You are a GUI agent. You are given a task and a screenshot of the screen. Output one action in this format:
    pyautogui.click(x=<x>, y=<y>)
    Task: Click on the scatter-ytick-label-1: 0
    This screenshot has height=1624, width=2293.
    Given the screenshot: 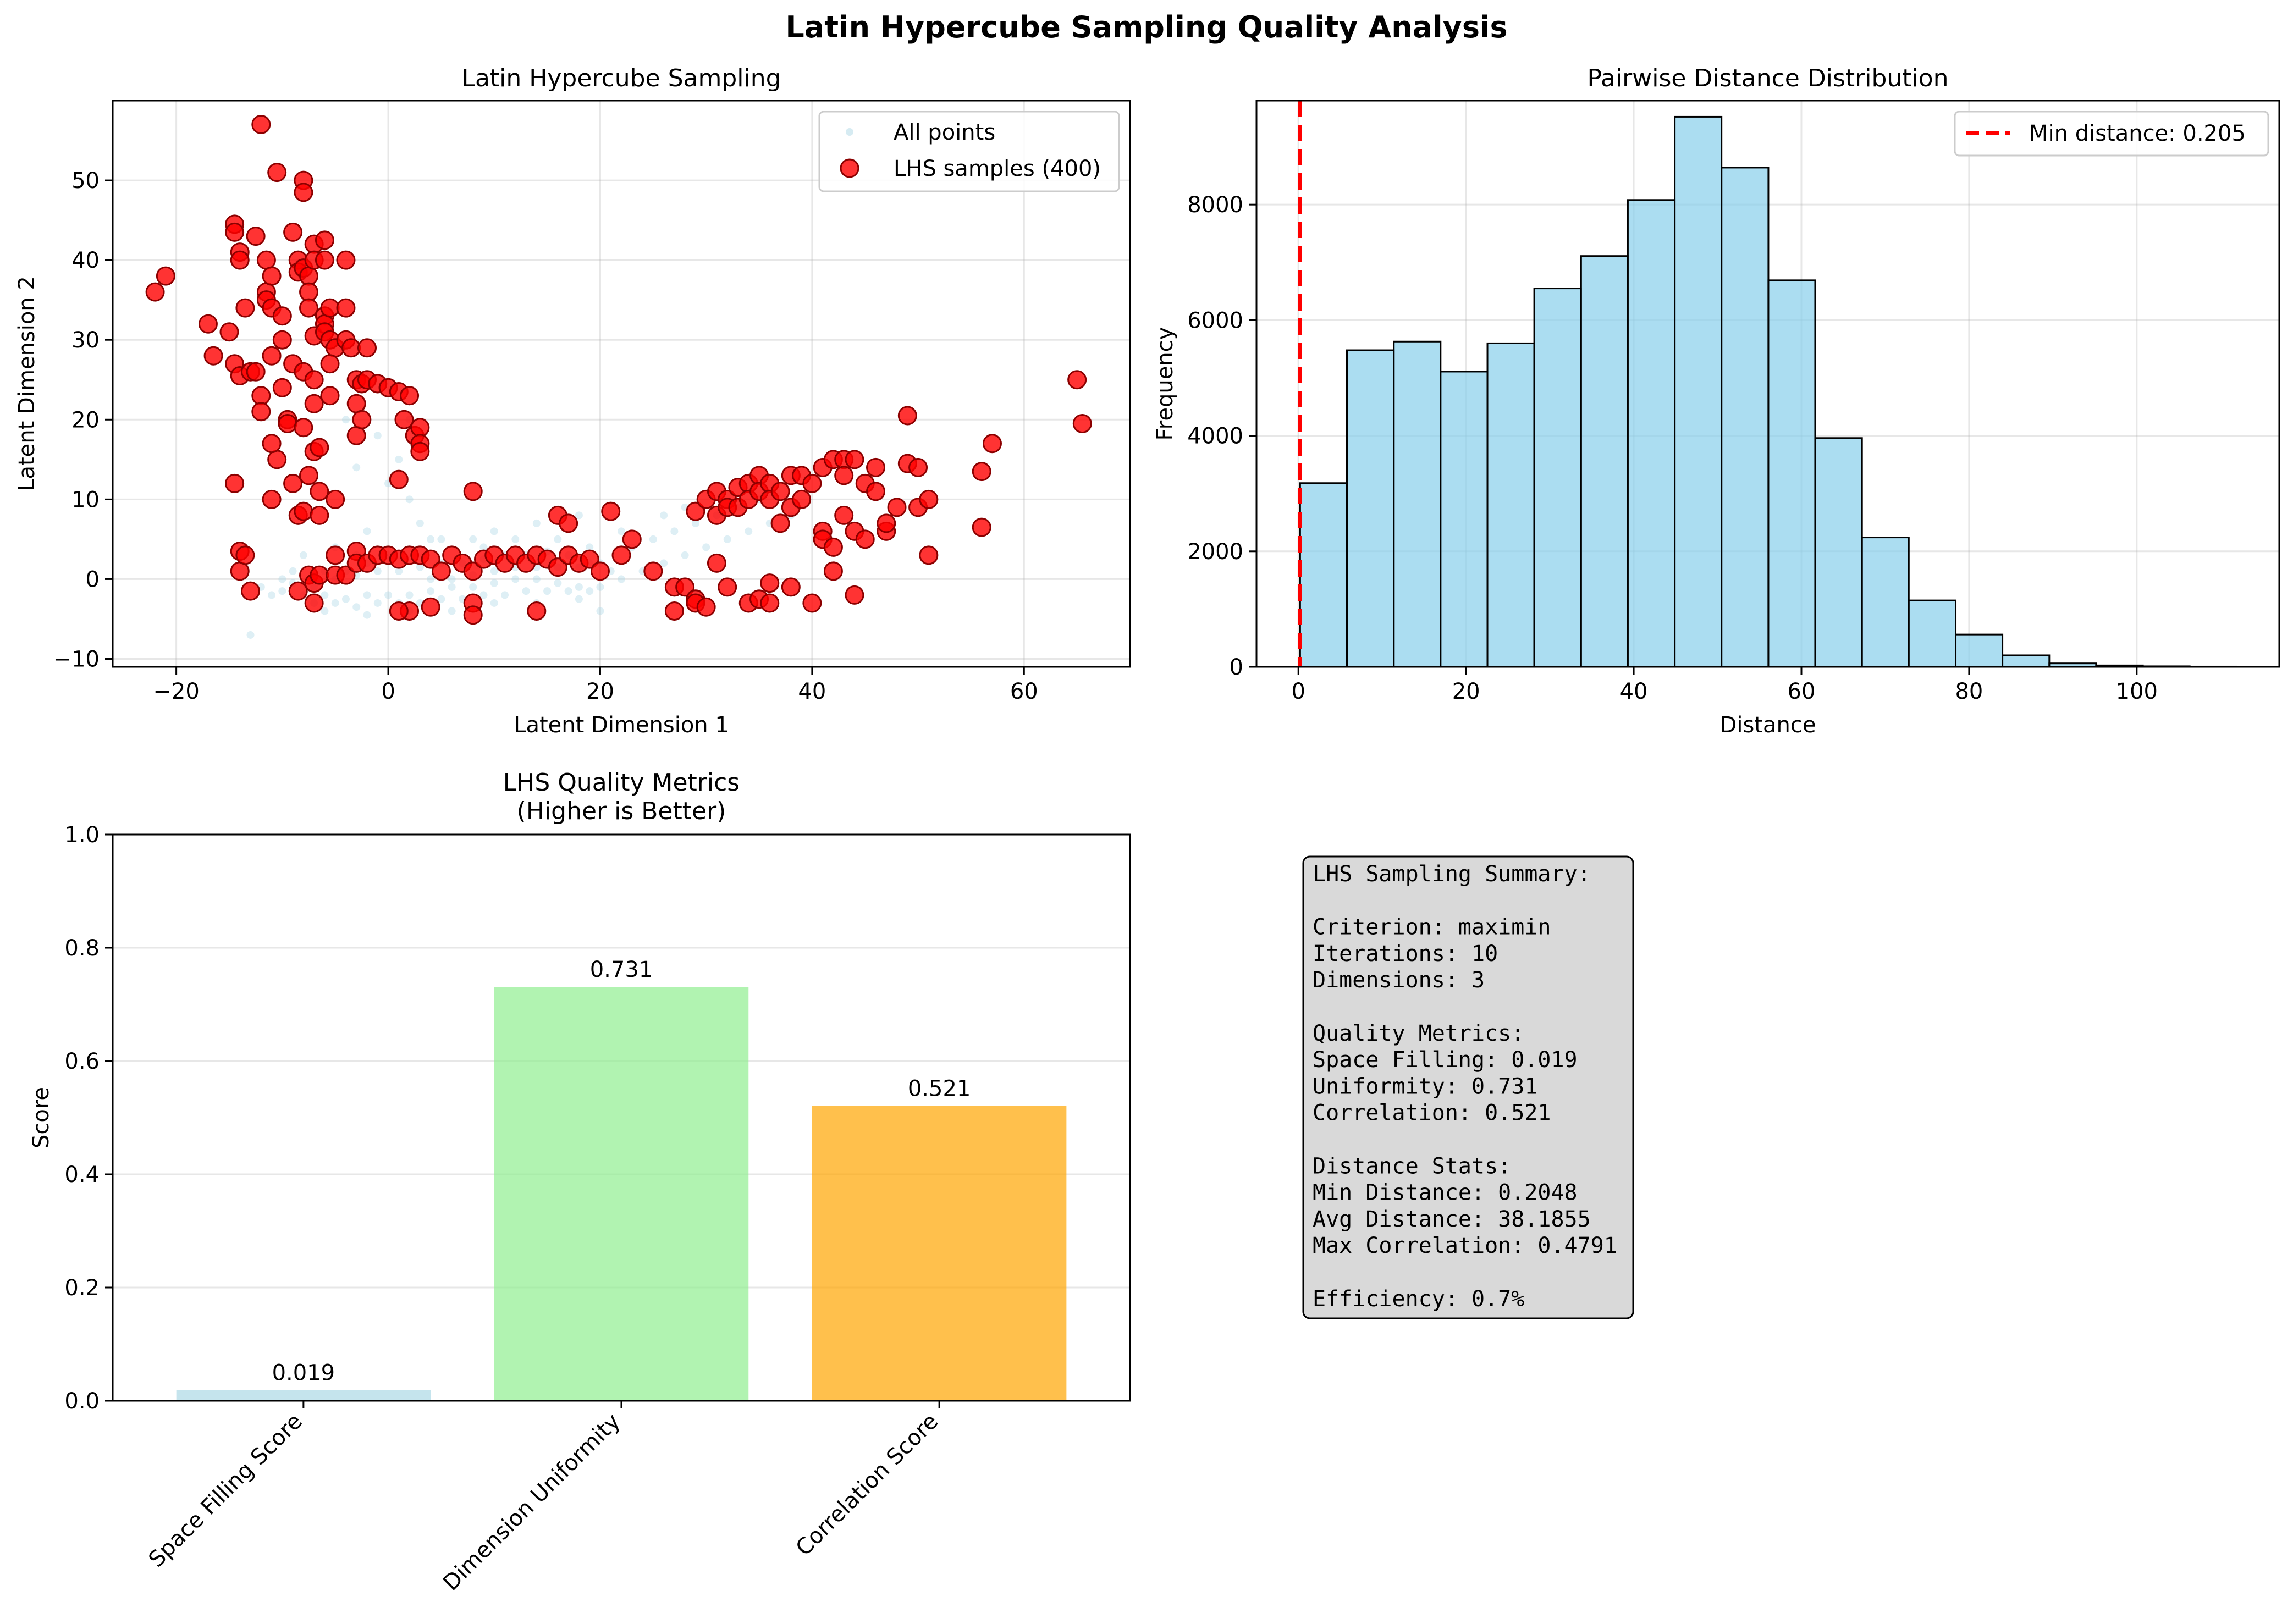 What is the action you would take?
    pyautogui.click(x=93, y=579)
    